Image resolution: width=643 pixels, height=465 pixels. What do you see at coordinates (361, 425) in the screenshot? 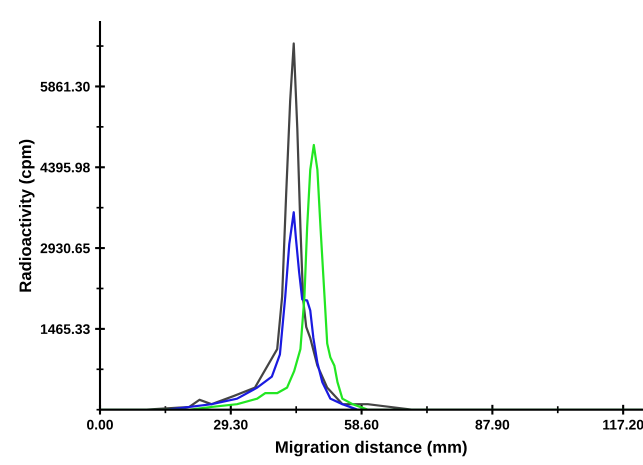
I see `x-tick-label: 58.60` at bounding box center [361, 425].